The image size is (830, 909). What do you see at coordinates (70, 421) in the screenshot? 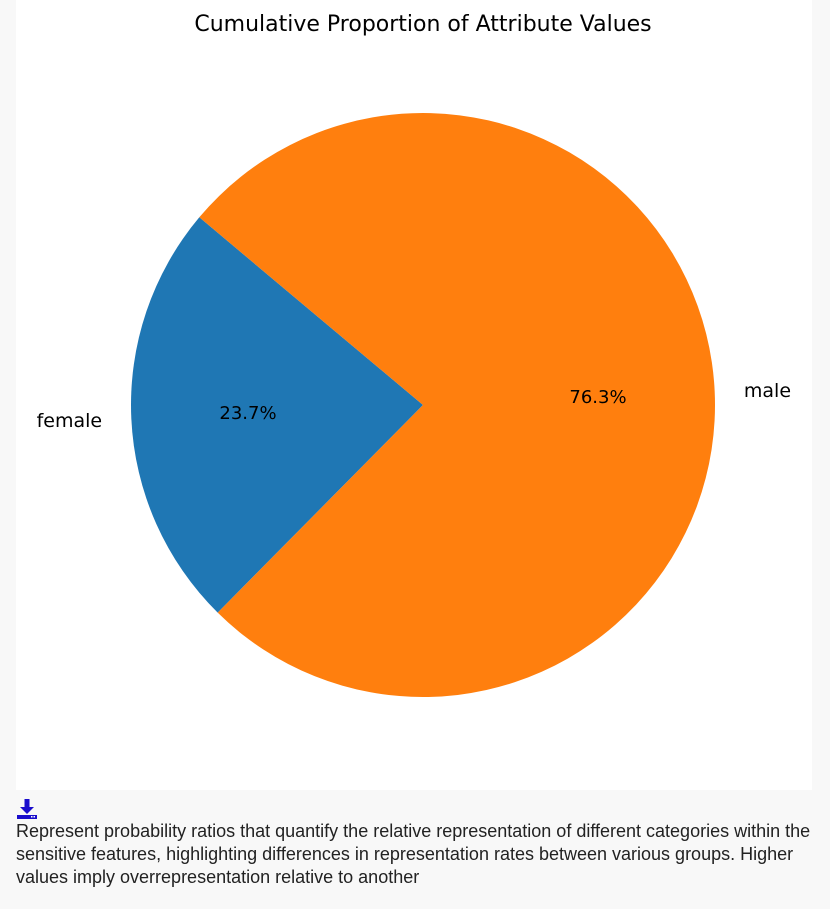
I see `category-label-female: female` at bounding box center [70, 421].